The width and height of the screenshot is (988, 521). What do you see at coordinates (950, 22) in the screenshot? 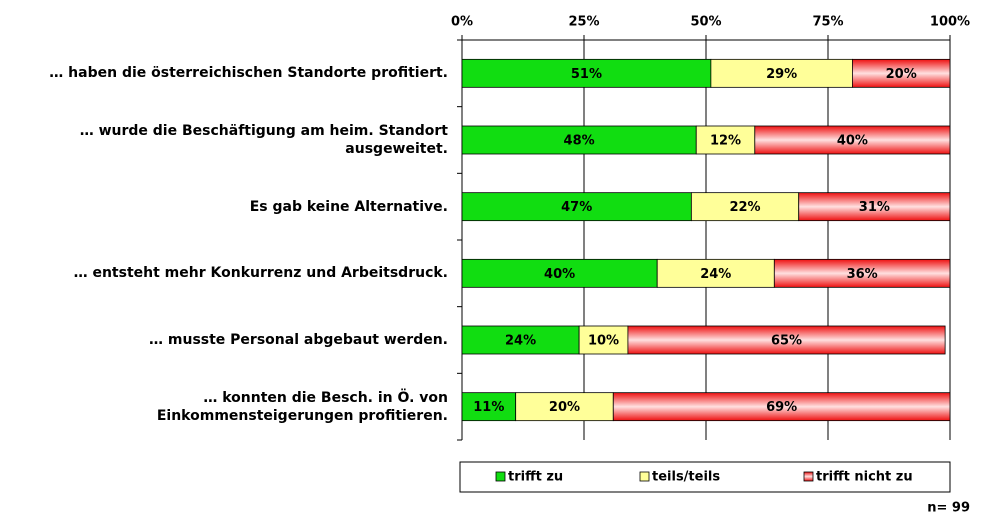
I see `x-tick-label: 100%` at bounding box center [950, 22].